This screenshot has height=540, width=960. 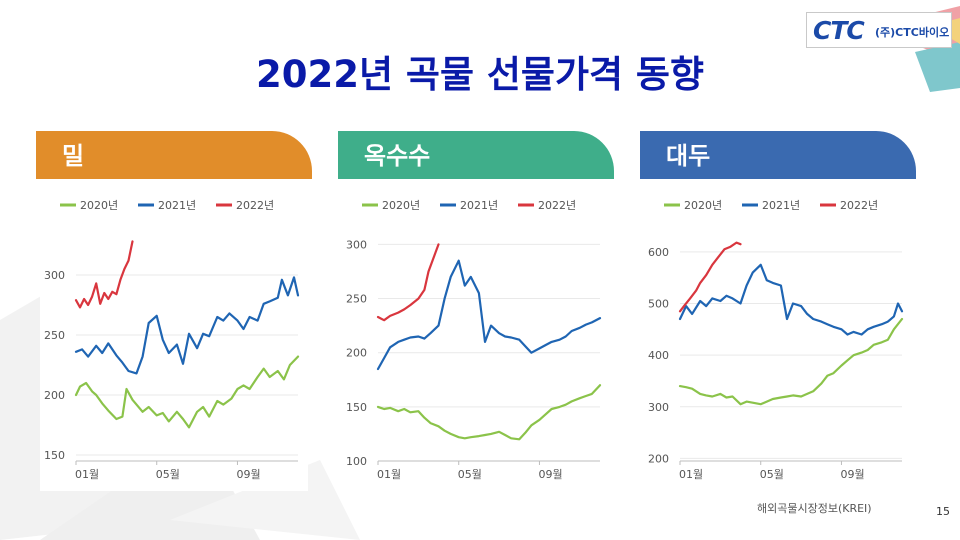 What do you see at coordinates (174, 155) in the screenshot?
I see `panel-header-wheat: 밀` at bounding box center [174, 155].